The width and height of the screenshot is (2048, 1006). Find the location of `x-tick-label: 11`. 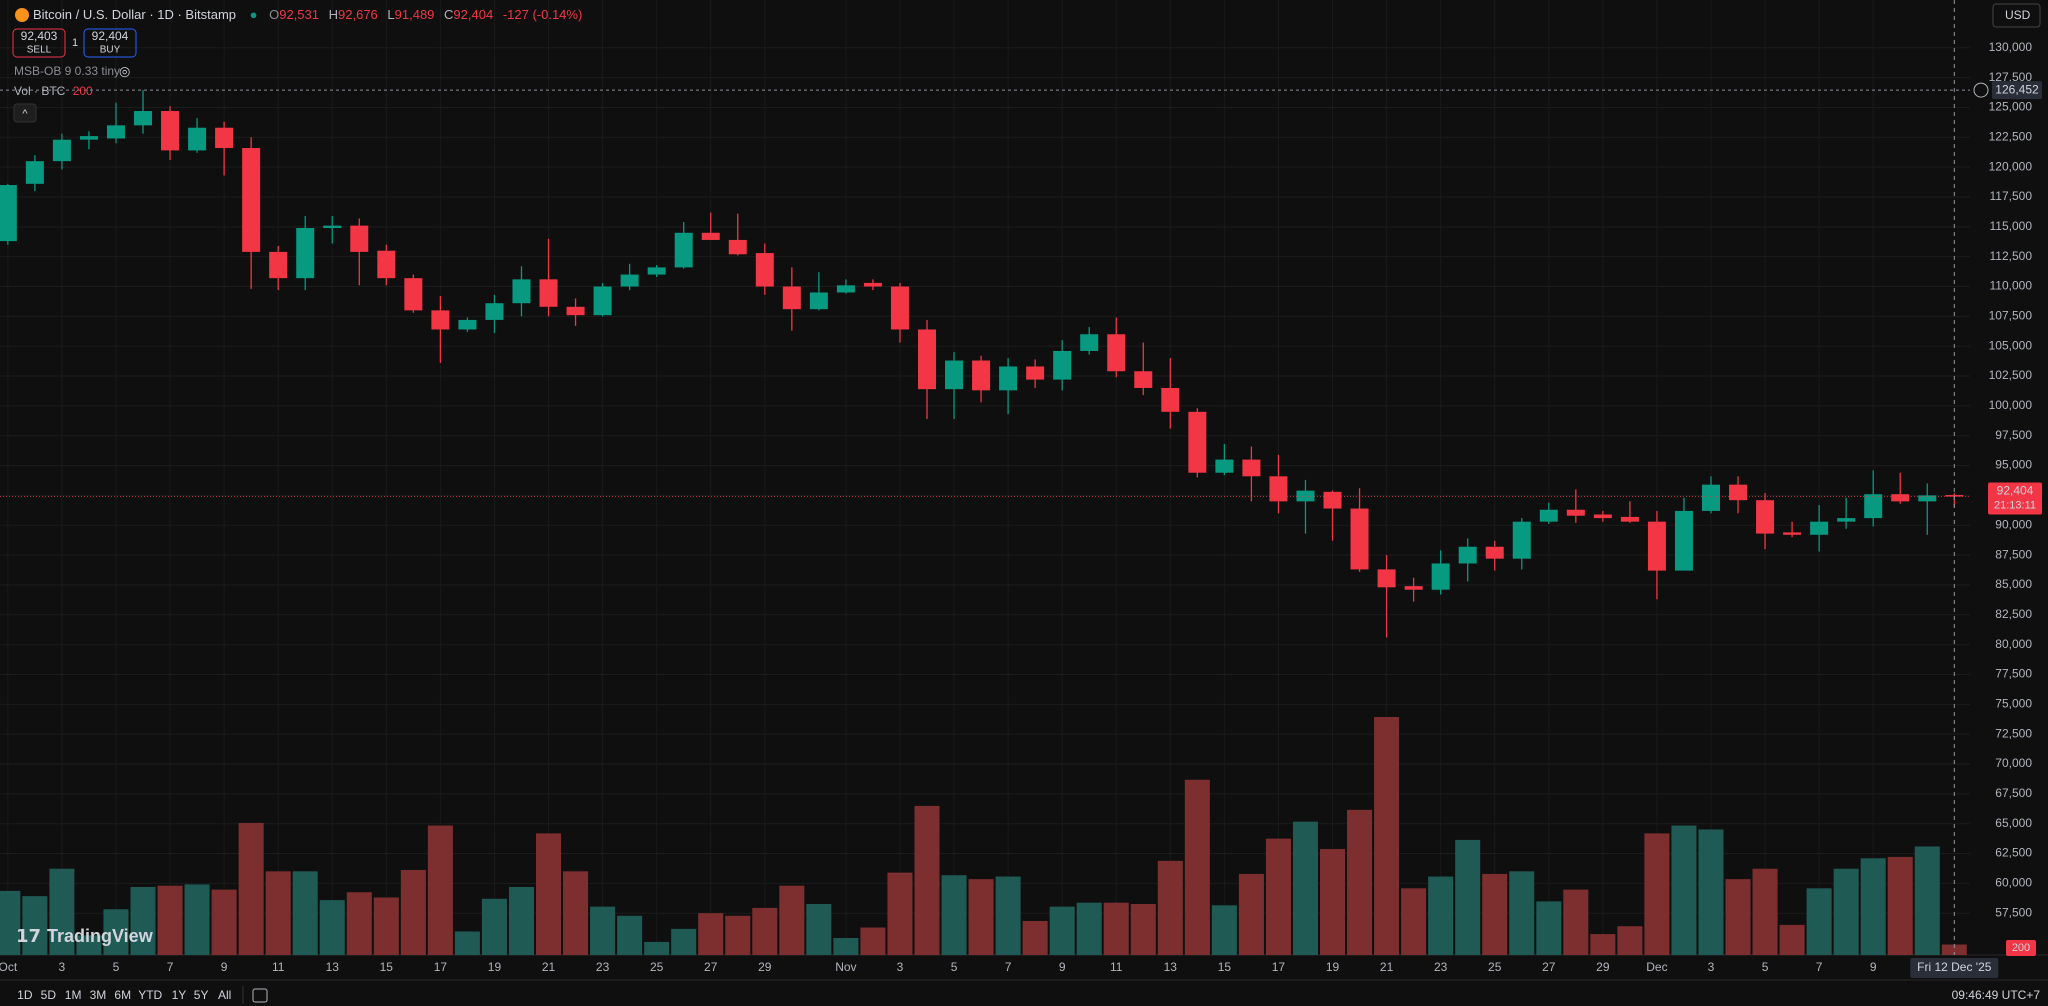

x-tick-label: 11 is located at coordinates (1116, 967).